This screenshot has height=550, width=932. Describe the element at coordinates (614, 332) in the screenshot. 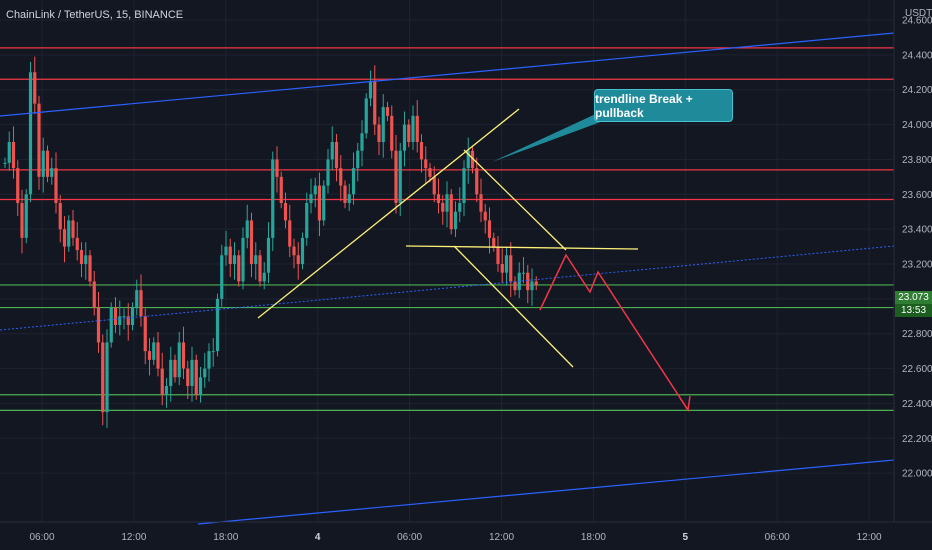

I see `projection-path` at that location.